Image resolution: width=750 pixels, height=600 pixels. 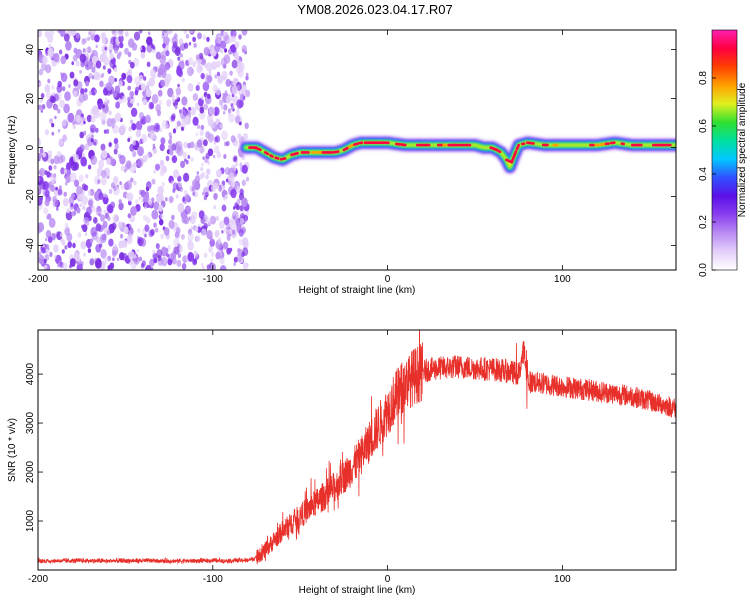 What do you see at coordinates (12, 450) in the screenshot?
I see `snr-y-label: SNR (10 * v/v)` at bounding box center [12, 450].